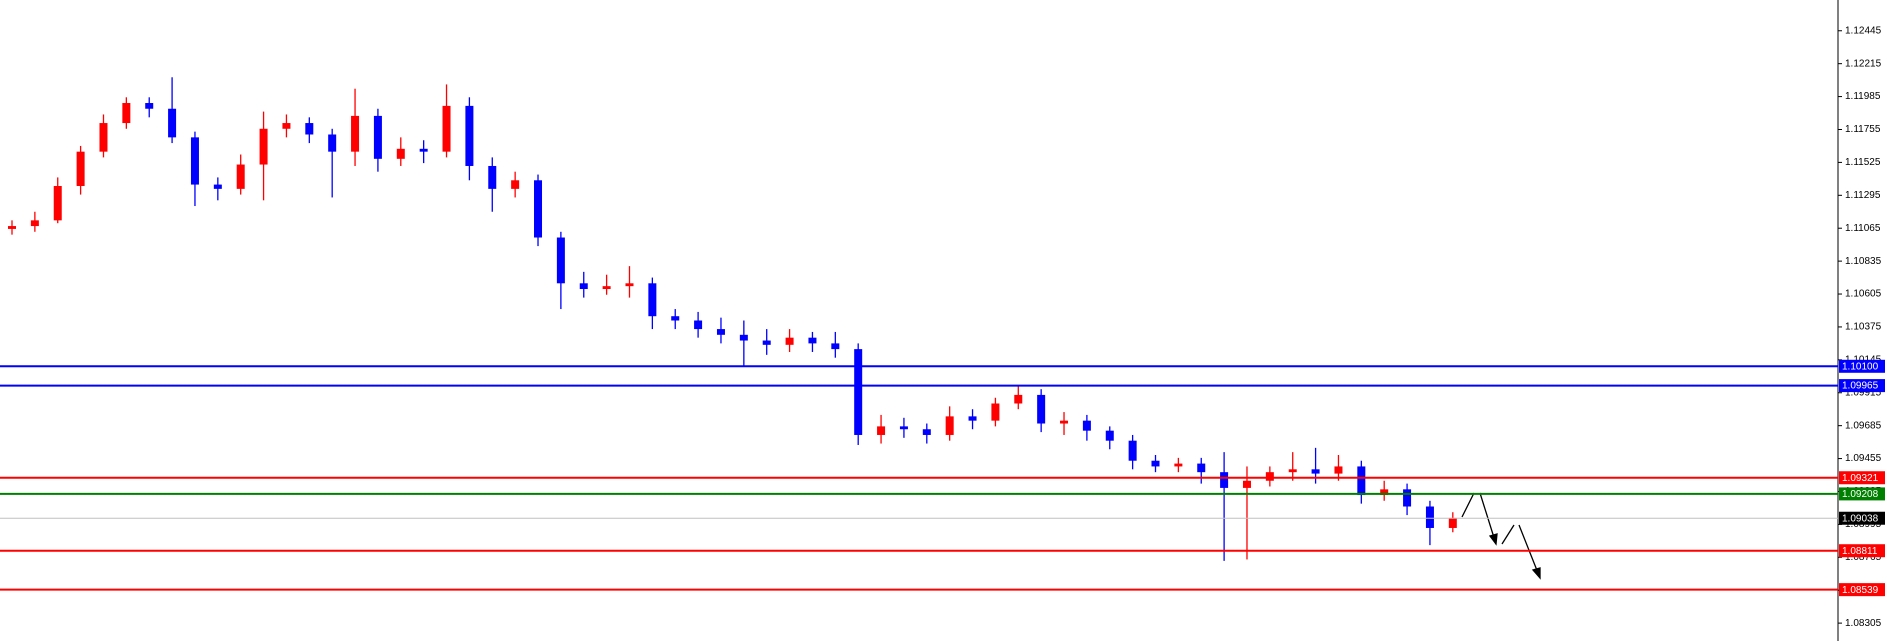  I want to click on level-label: 1.08811, so click(1860, 551).